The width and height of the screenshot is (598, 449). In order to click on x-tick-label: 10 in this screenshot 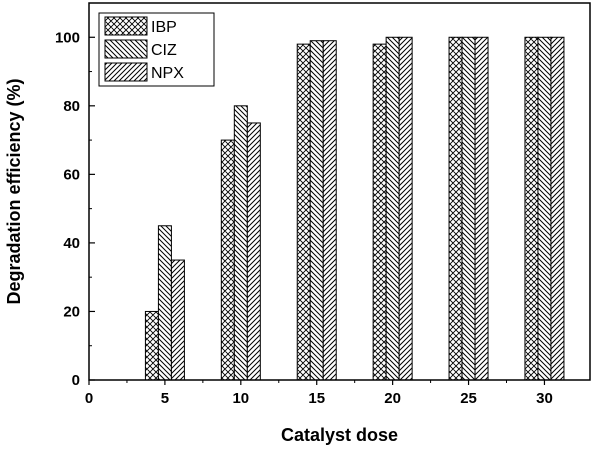, I will do `click(240, 398)`.